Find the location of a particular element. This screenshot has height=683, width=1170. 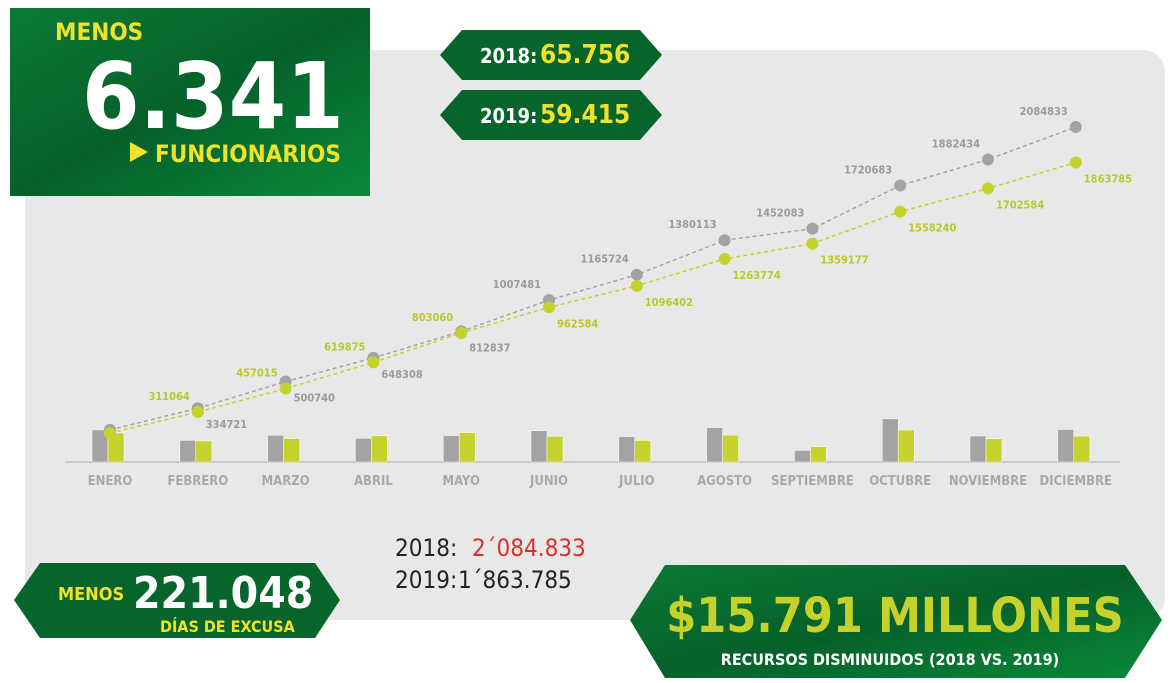

x-tick-label: SEPTIEMBRE is located at coordinates (812, 481).